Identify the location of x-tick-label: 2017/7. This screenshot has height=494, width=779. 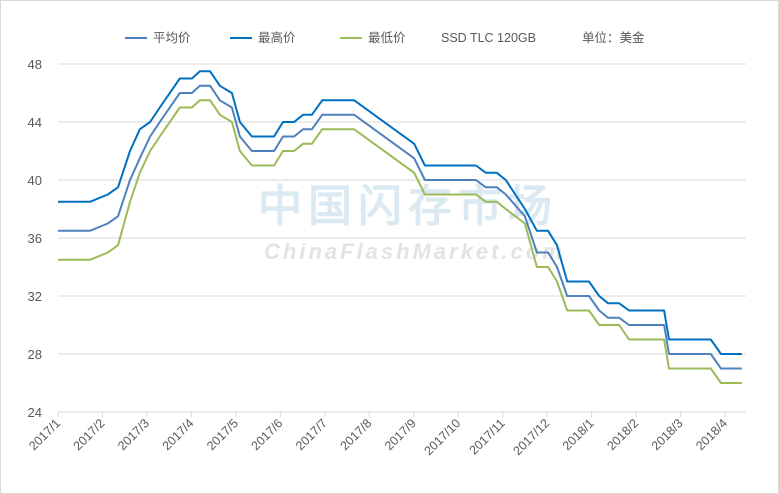
(311, 434).